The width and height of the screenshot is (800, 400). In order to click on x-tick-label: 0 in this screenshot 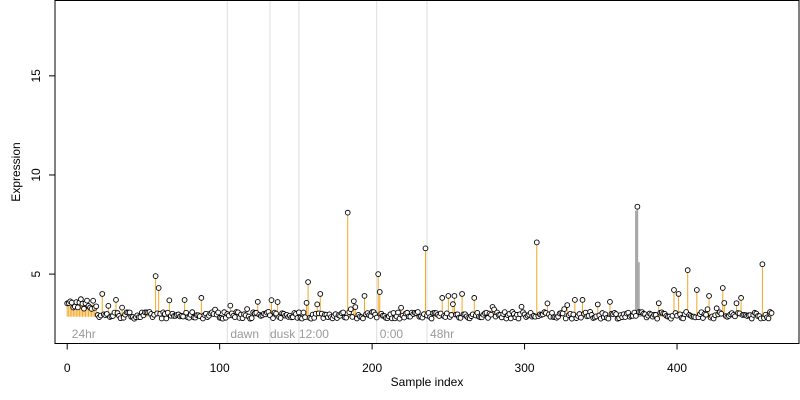, I will do `click(67, 368)`.